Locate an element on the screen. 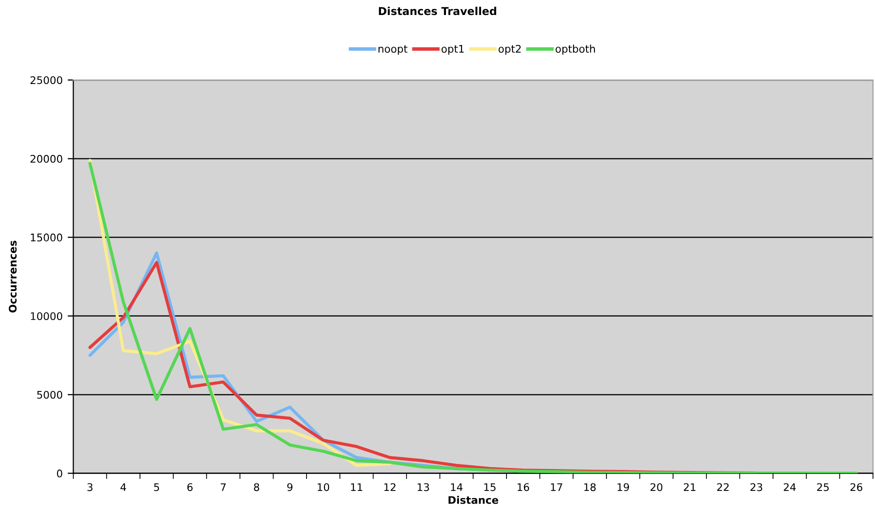 Image resolution: width=875 pixels, height=525 pixels. x-tick-label: 10 is located at coordinates (324, 487).